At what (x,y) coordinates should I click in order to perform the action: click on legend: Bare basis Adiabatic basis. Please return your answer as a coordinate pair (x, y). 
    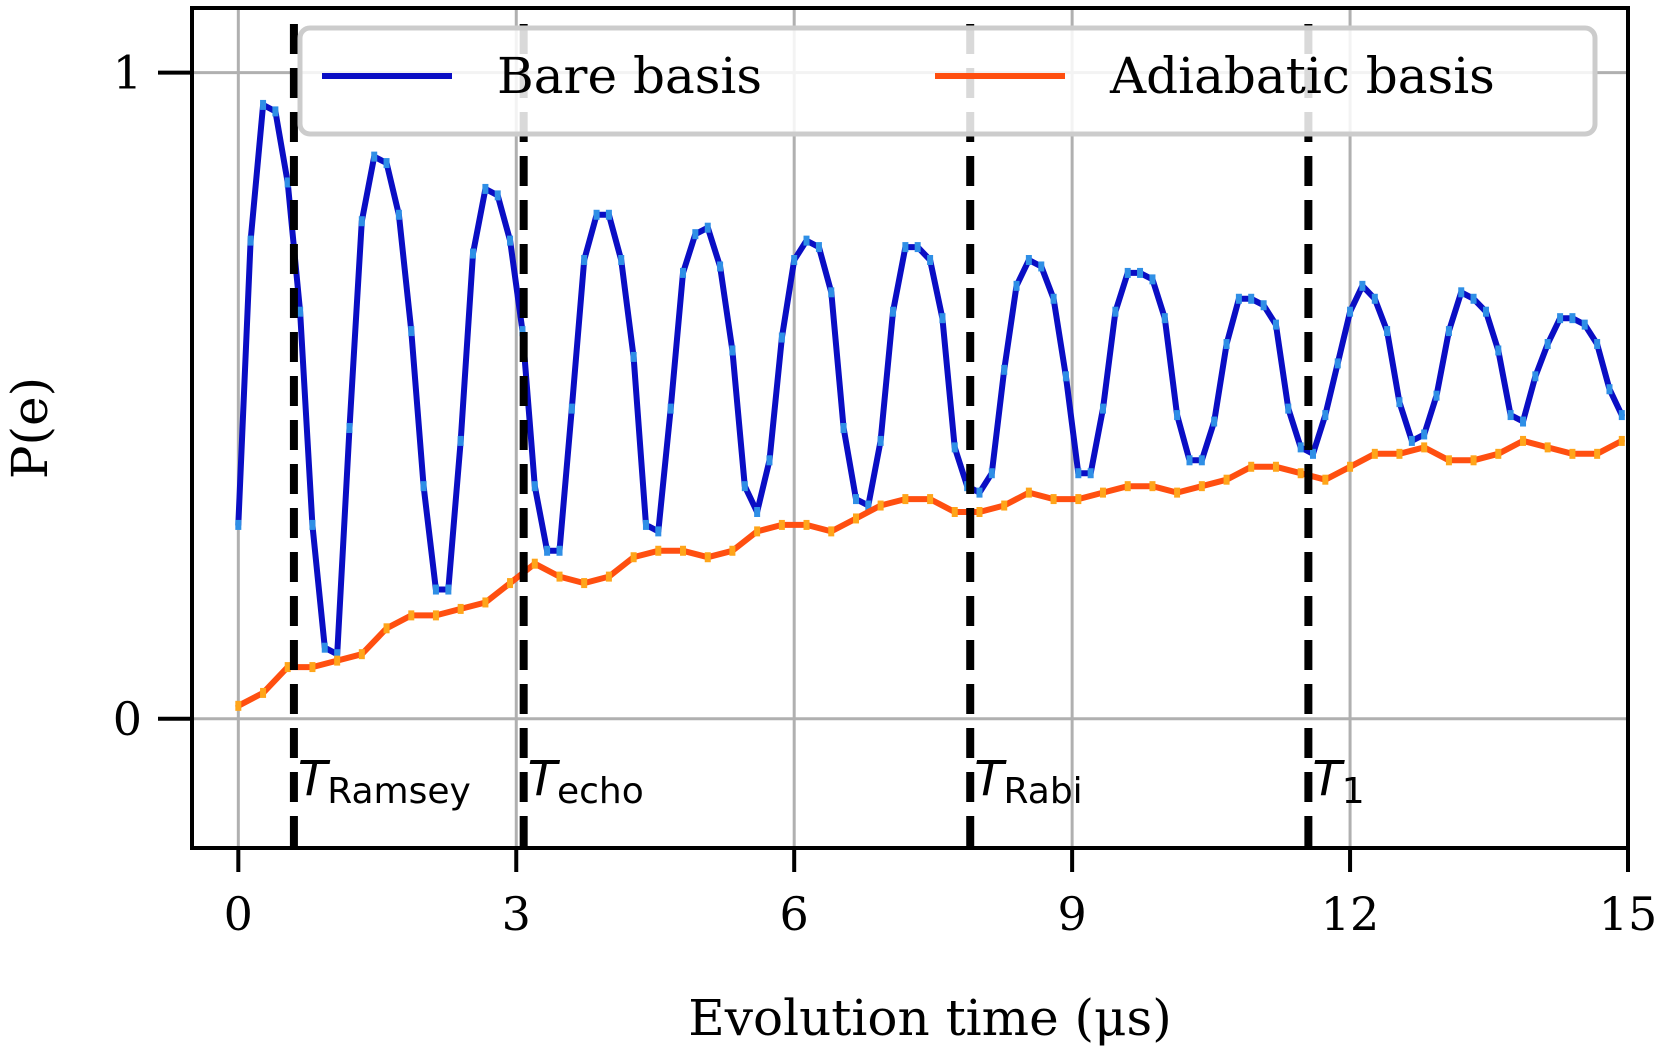
    Looking at the image, I should click on (947, 81).